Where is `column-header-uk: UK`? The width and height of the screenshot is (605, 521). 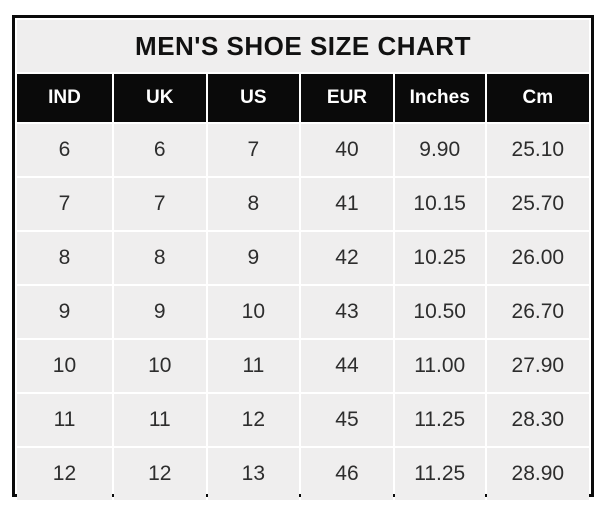
column-header-uk: UK is located at coordinates (159, 98).